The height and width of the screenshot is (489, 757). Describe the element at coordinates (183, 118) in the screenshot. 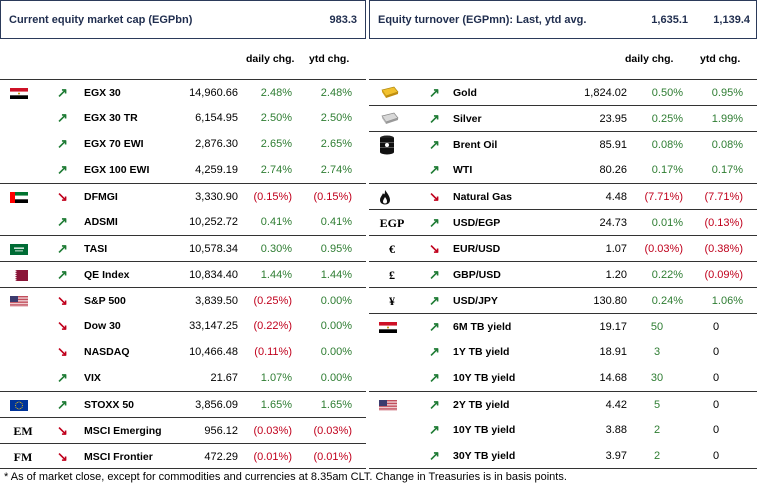

I see `table-row: ↗ EGX 30 TR 6,154.95 2.50% 2.50%` at that location.